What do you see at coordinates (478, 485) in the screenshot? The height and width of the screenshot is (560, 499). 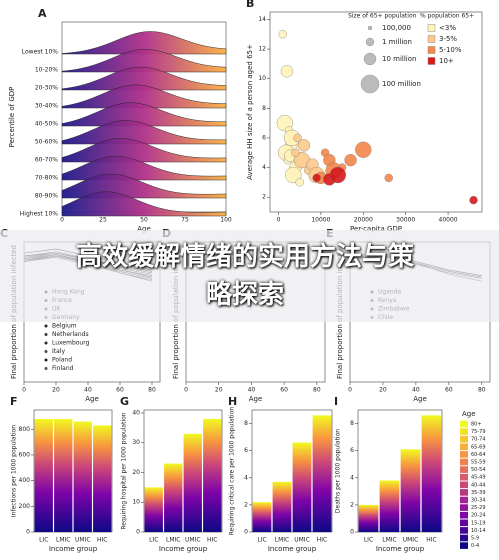 I see `legend-label: 40-44` at bounding box center [478, 485].